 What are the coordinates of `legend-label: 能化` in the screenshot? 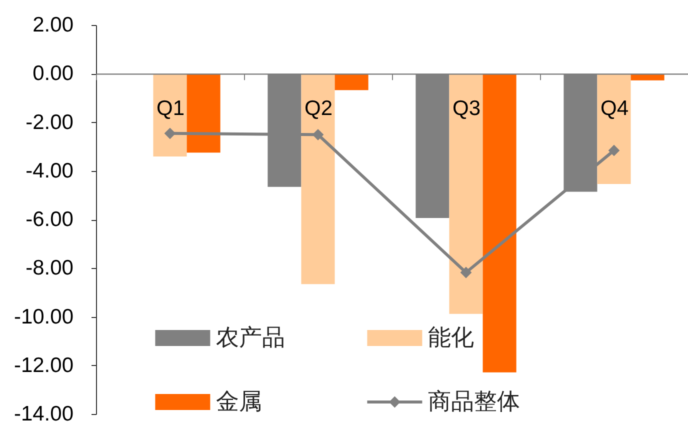 It's located at (451, 338).